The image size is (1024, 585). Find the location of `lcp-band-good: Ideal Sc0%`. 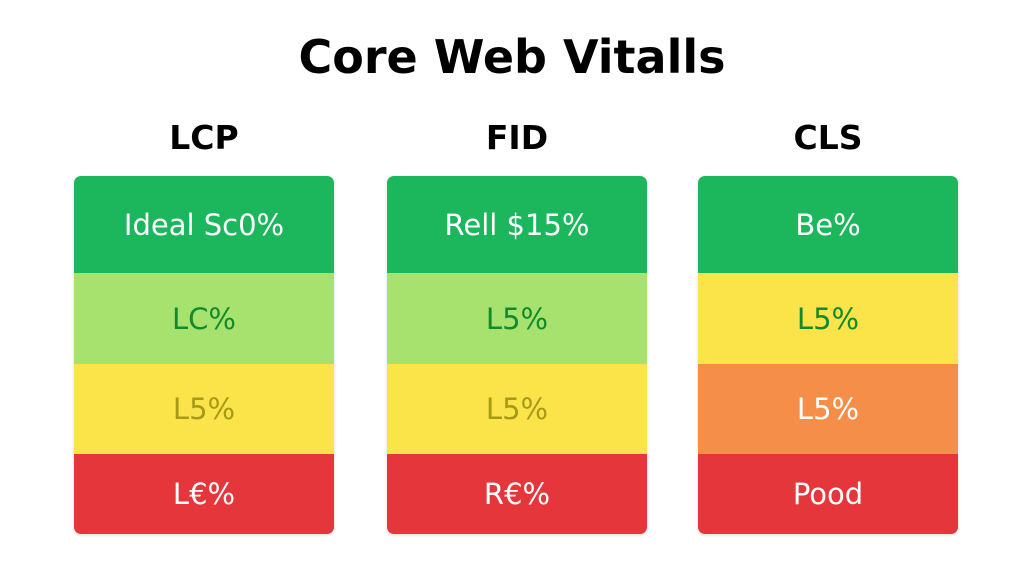

lcp-band-good: Ideal Sc0% is located at coordinates (204, 224).